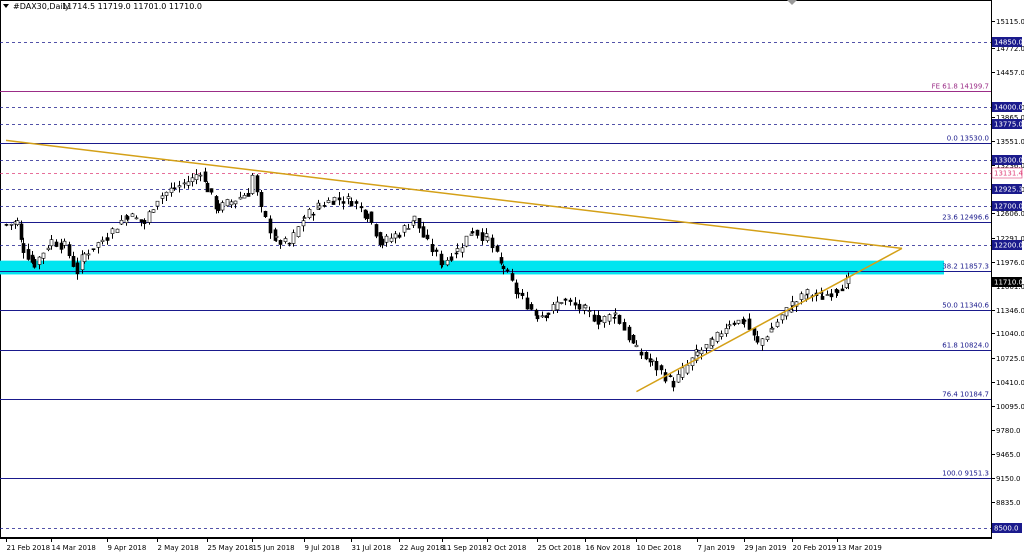 Image resolution: width=1024 pixels, height=556 pixels. Describe the element at coordinates (792, 2) in the screenshot. I see `shift-marker-icon` at that location.